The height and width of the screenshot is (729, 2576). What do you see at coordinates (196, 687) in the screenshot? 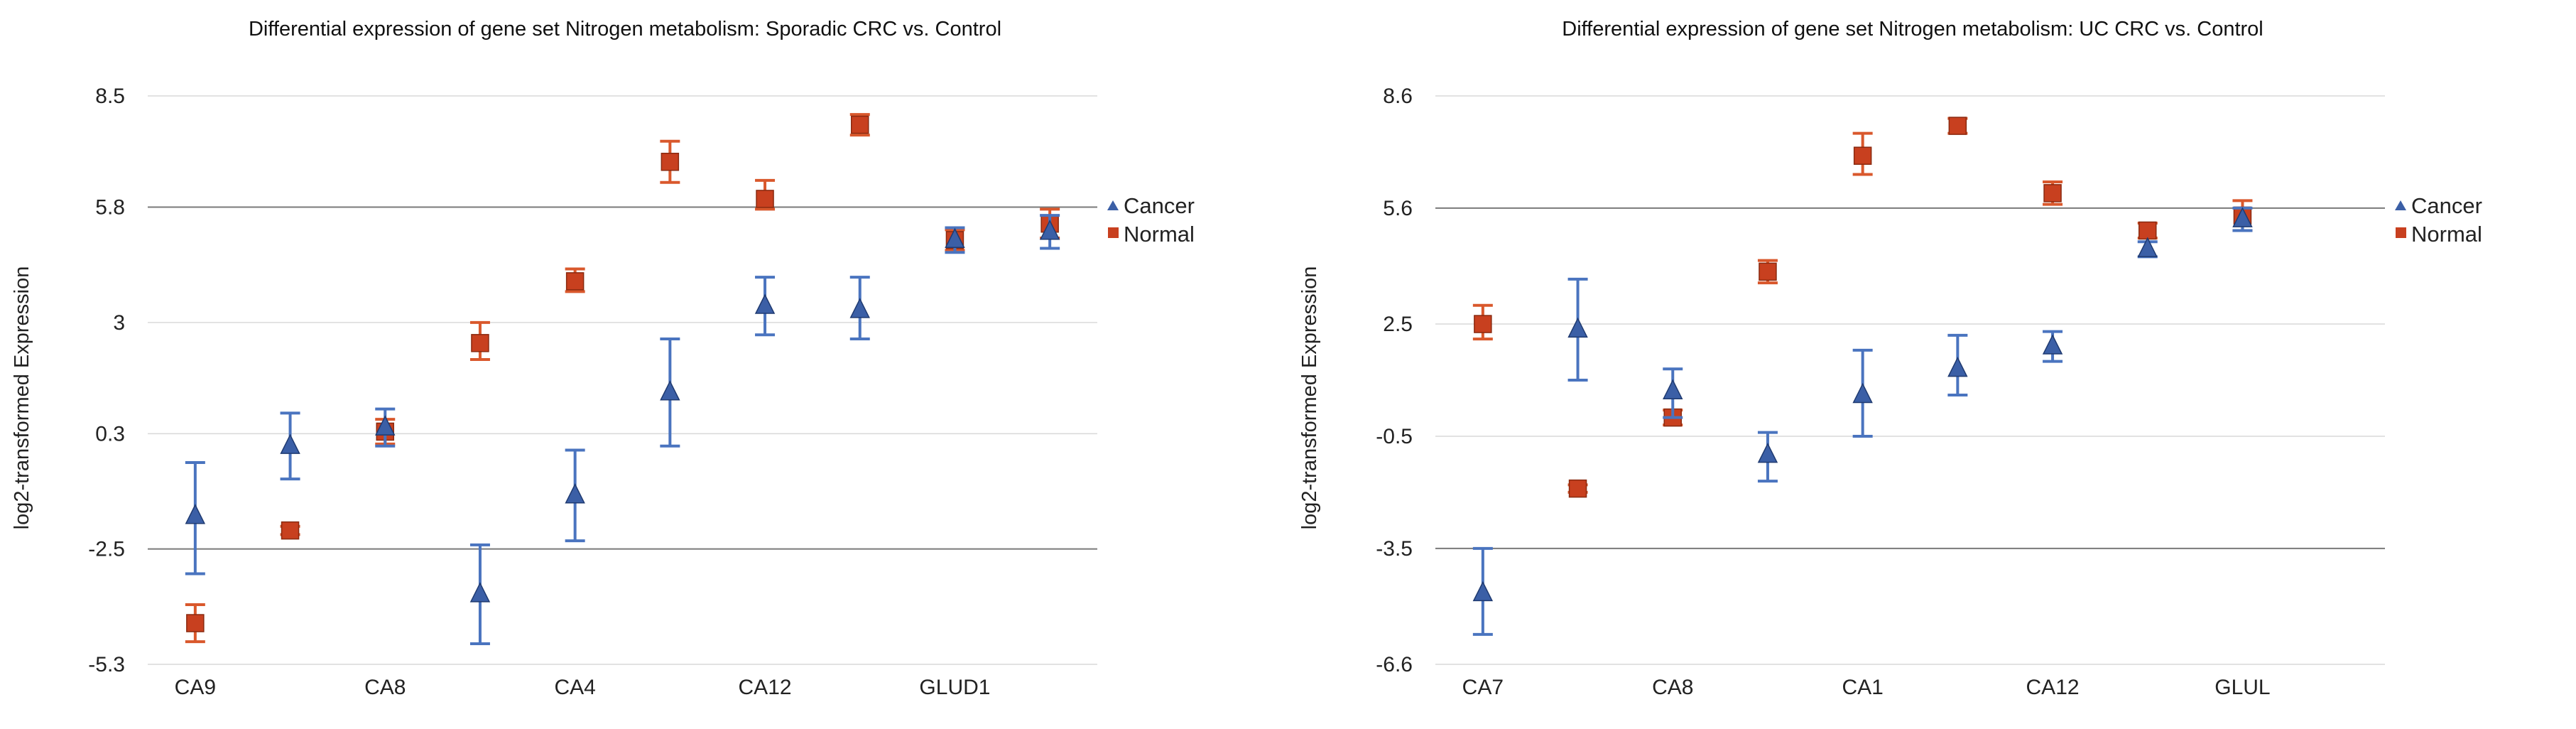
I see `x-tick-label: CA9` at bounding box center [196, 687].